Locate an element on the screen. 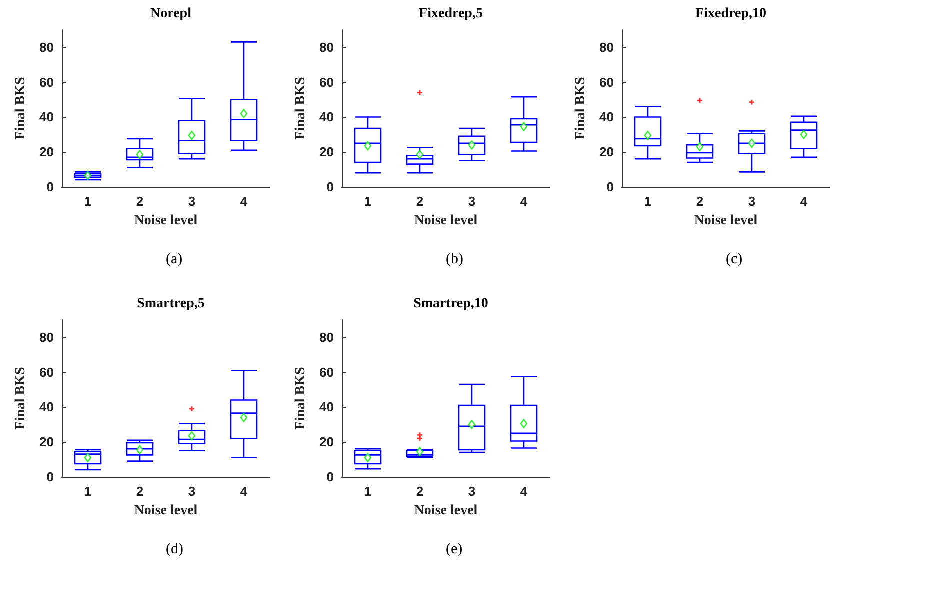 The image size is (928, 592). chart-title: Smartrep,5 is located at coordinates (171, 304).